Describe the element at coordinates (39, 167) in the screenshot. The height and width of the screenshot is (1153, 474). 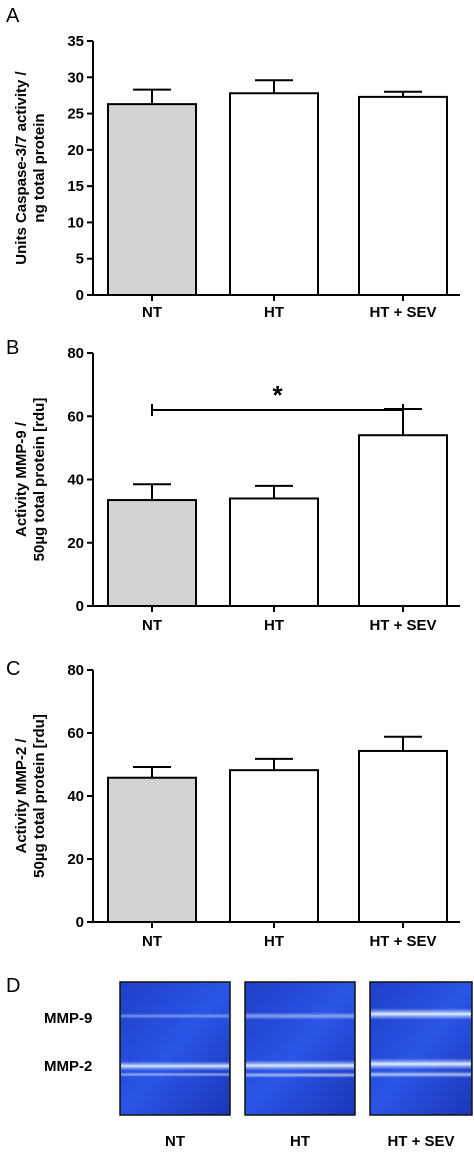
I see `y-axis-label: ng total protein` at that location.